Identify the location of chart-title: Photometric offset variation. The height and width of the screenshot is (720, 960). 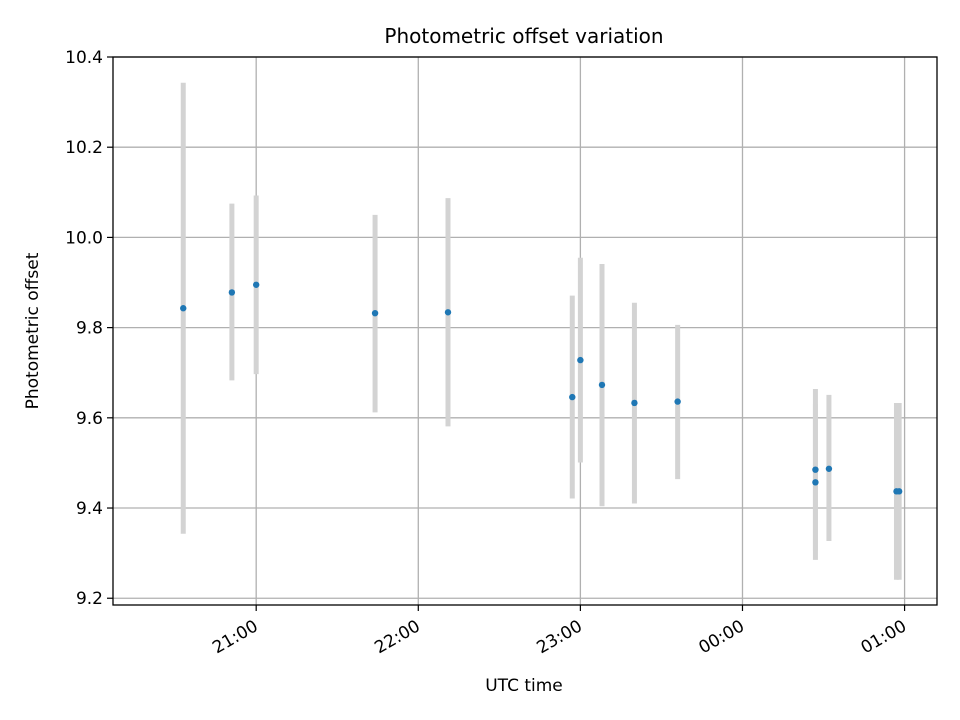
(523, 36).